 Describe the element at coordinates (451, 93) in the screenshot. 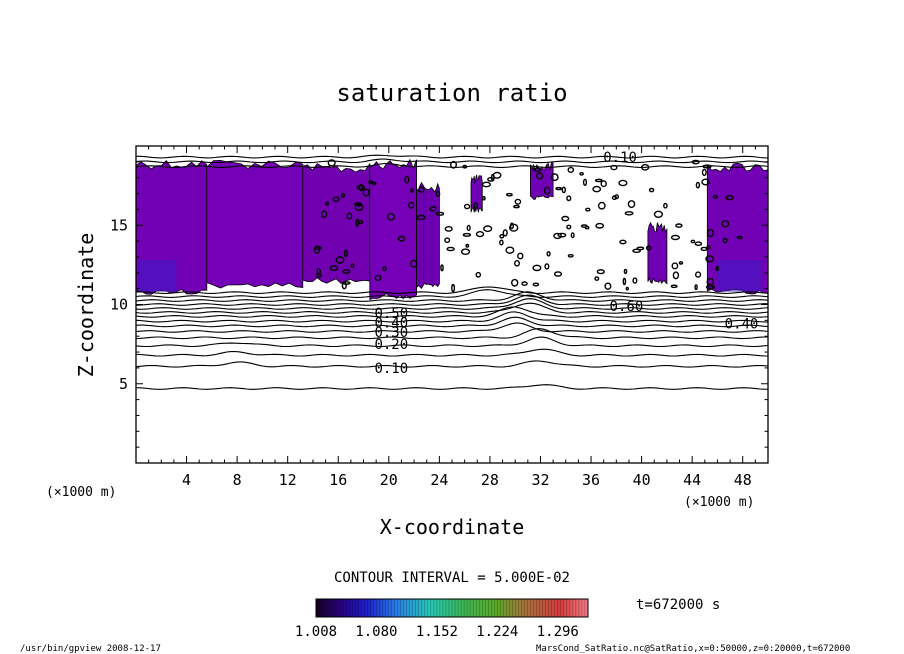

I see `chart-title: saturation ratio` at that location.